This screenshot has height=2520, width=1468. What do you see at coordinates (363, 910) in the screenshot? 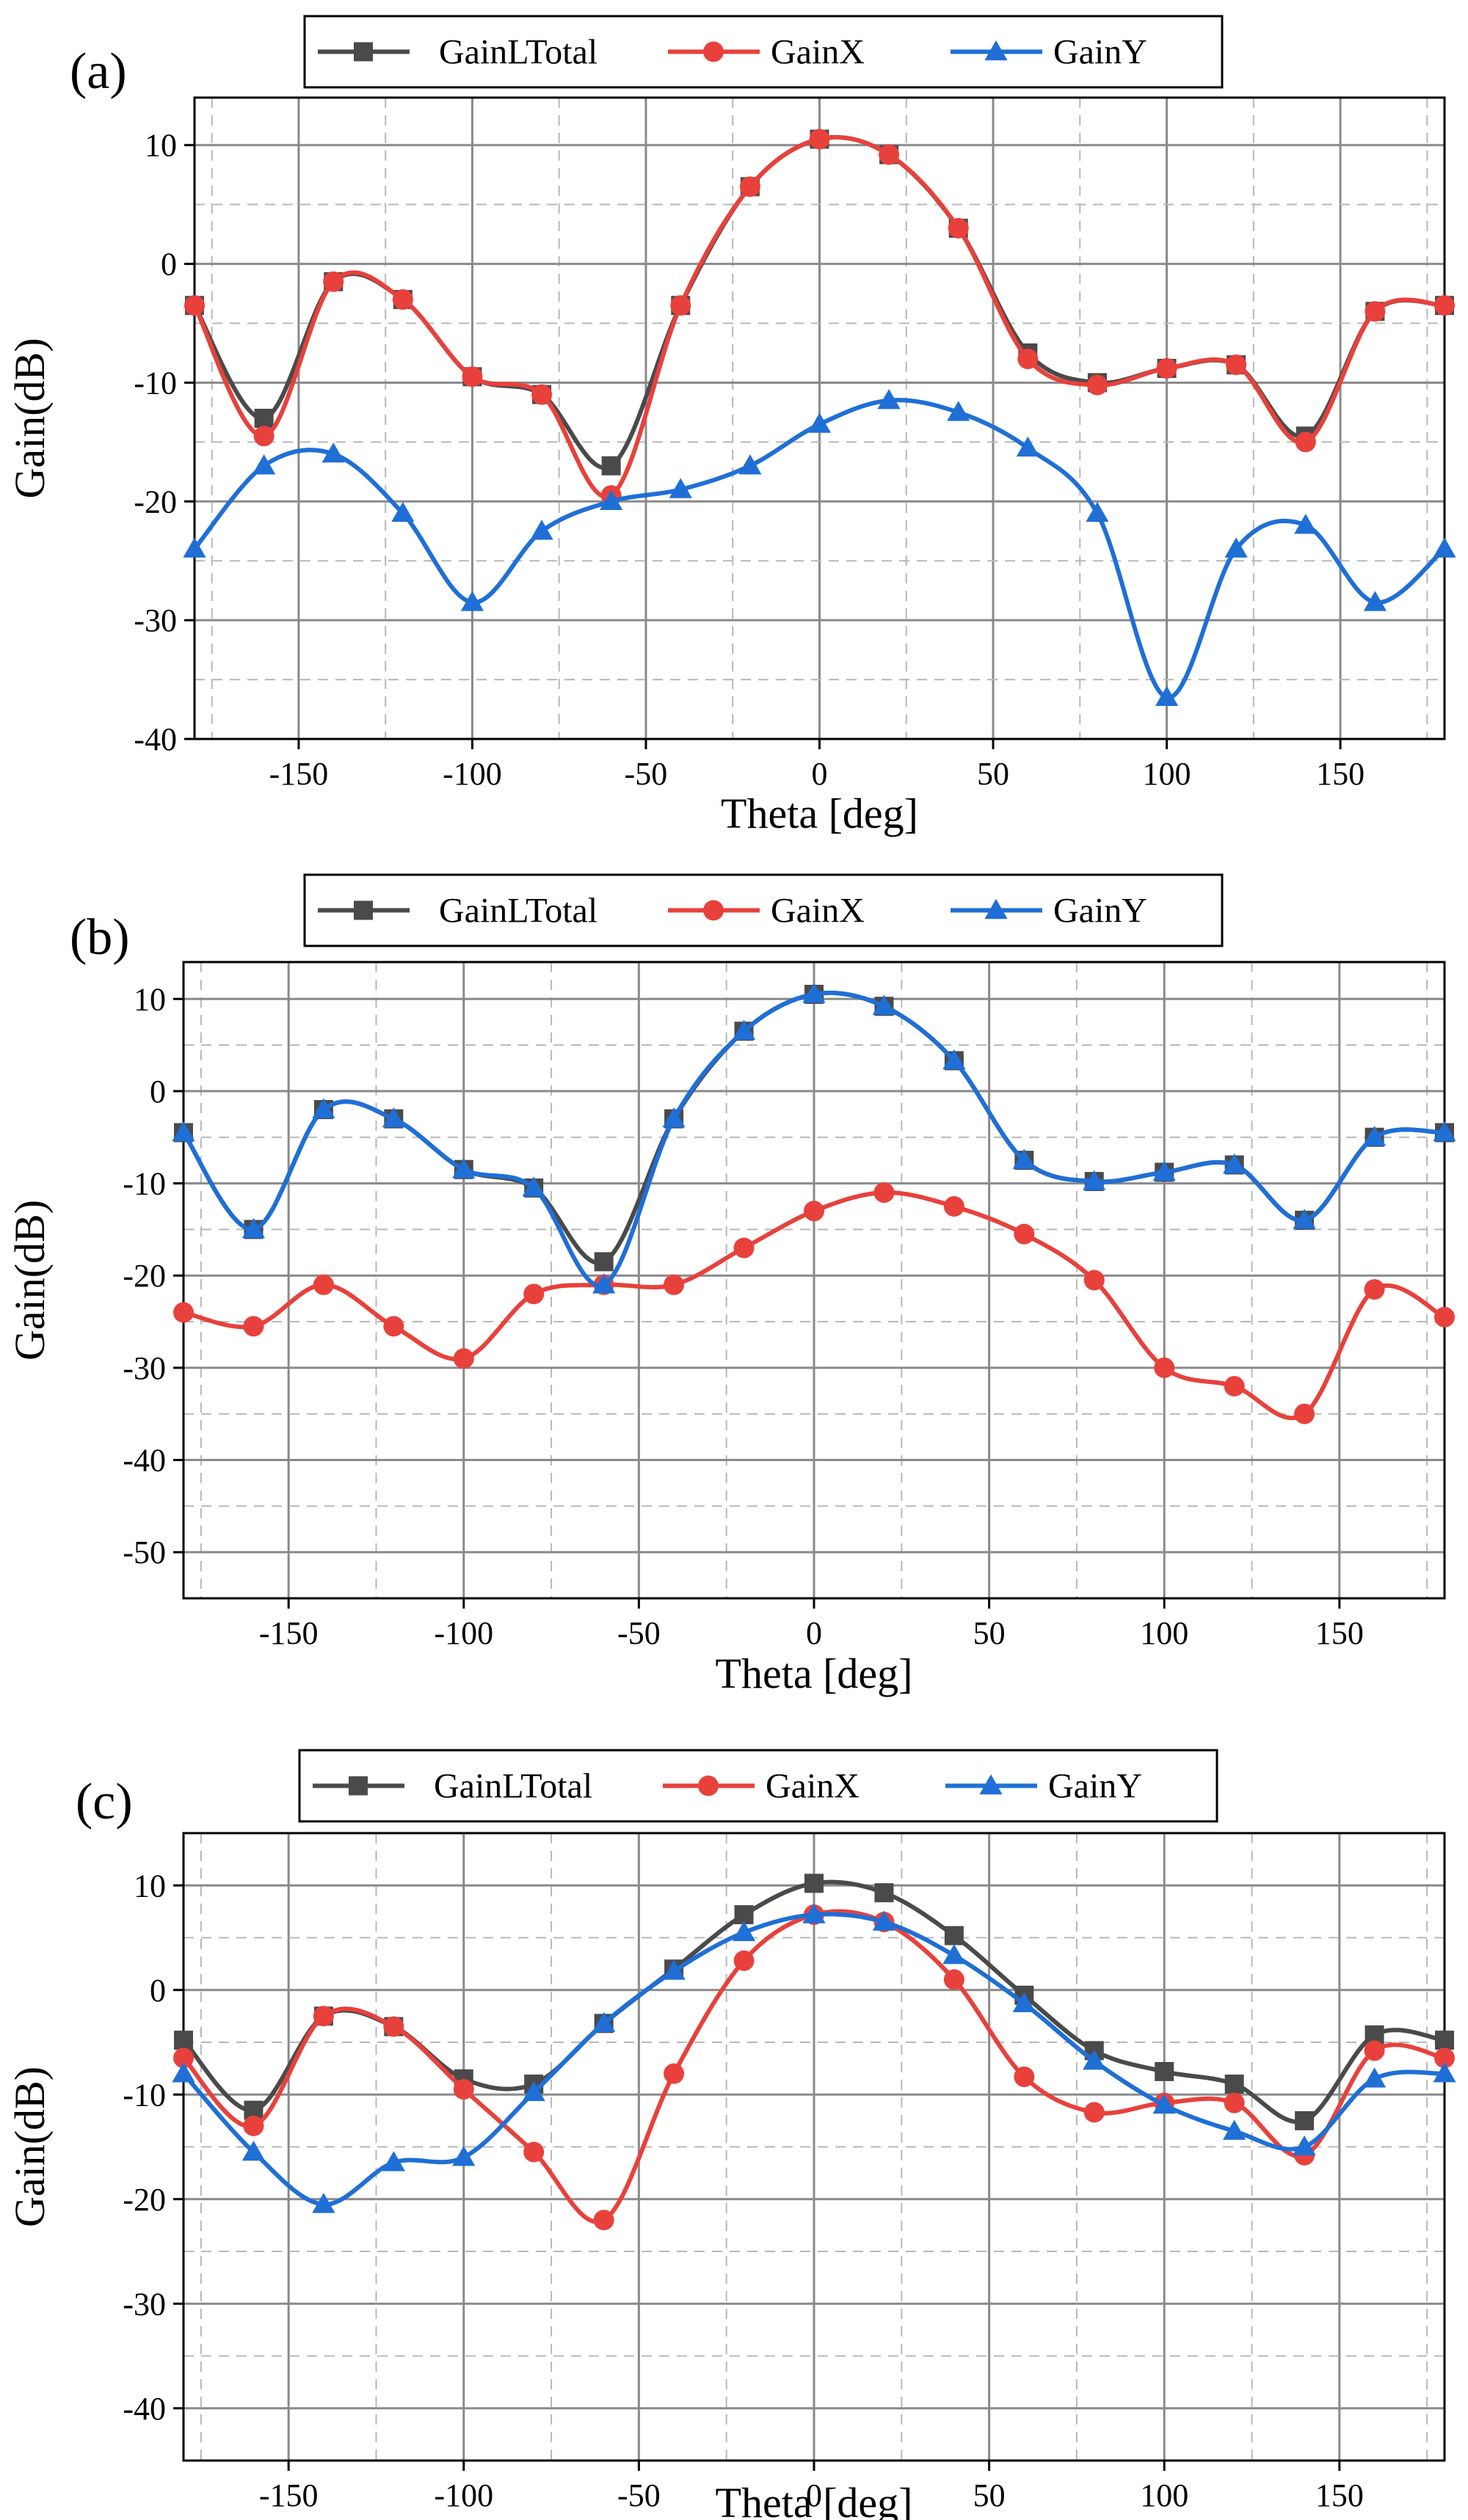
I see `legend-marker-GainLTotal` at bounding box center [363, 910].